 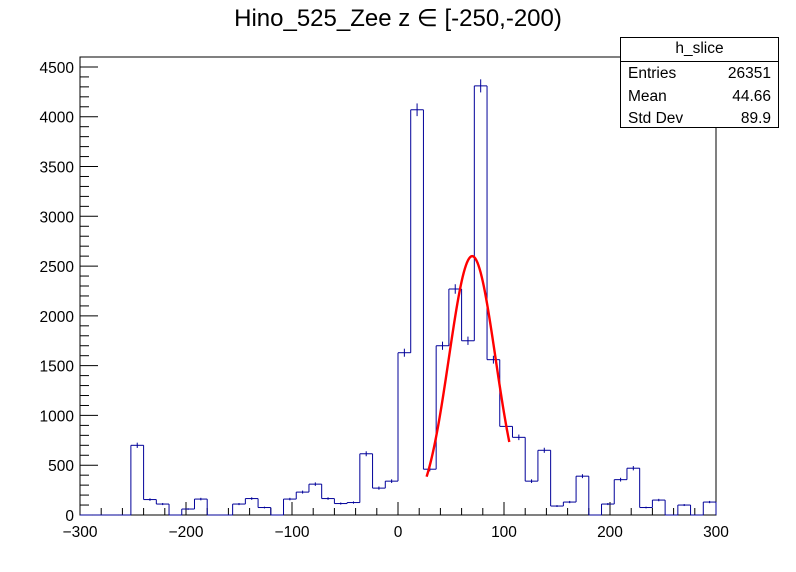 I want to click on y-tick-label: 2500, so click(x=57, y=267).